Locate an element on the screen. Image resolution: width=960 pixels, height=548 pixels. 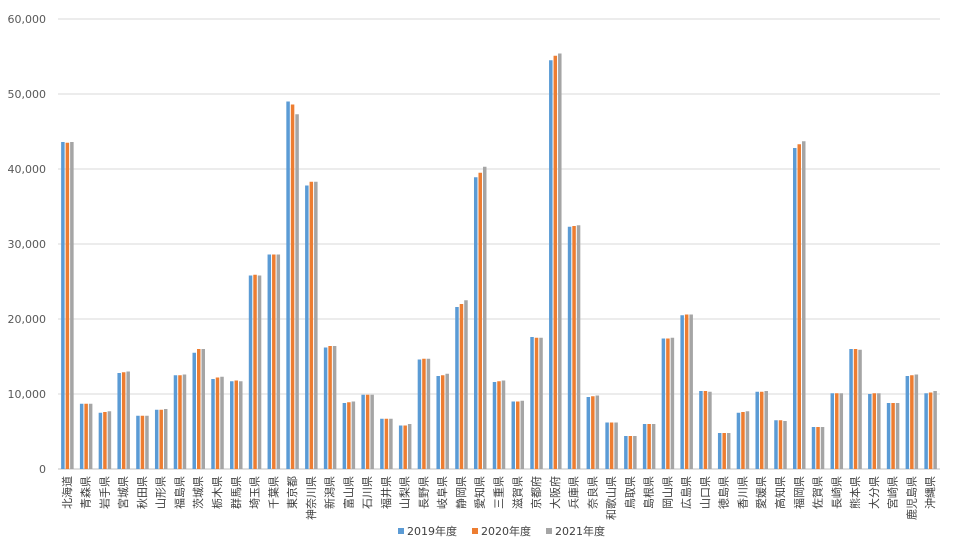
category-label: 静岡県 is located at coordinates (461, 492).